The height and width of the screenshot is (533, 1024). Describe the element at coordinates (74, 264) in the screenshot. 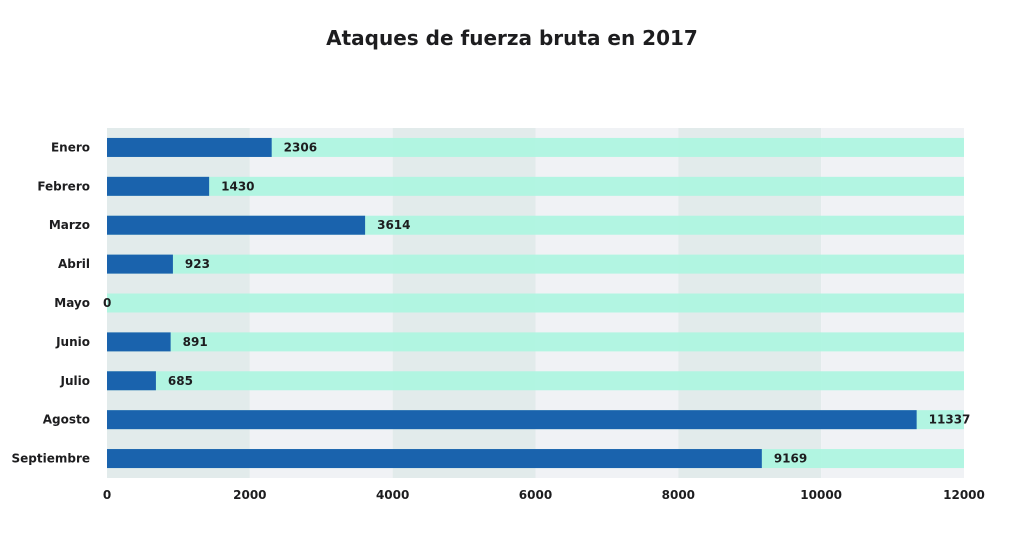

I see `category-label: Abril` at that location.